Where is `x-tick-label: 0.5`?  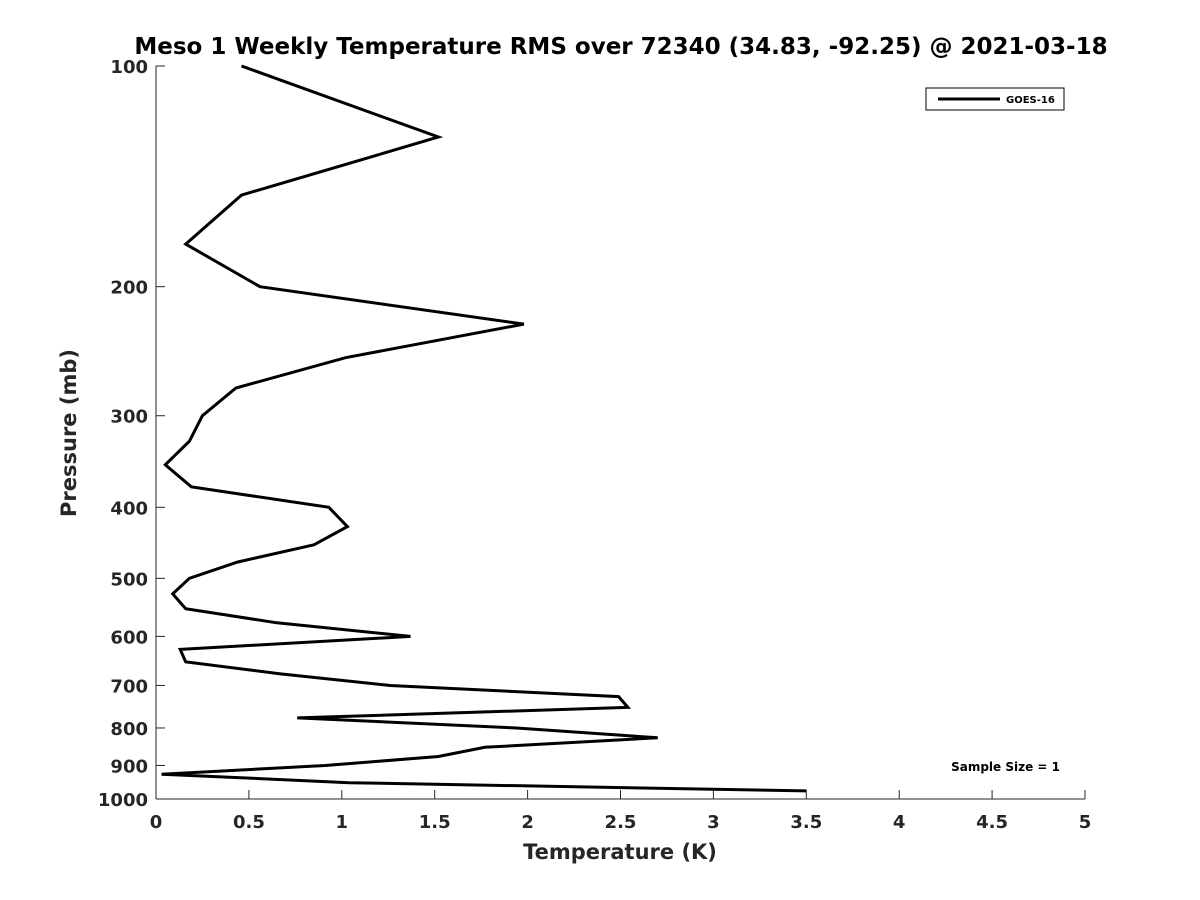
x-tick-label: 0.5 is located at coordinates (249, 822).